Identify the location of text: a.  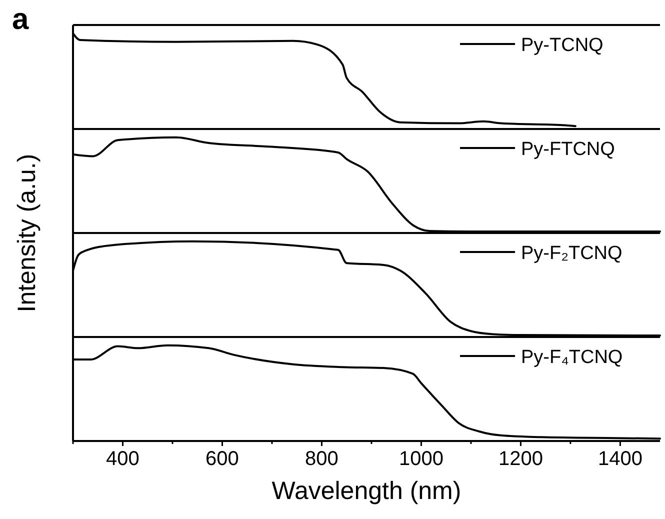
(20, 19).